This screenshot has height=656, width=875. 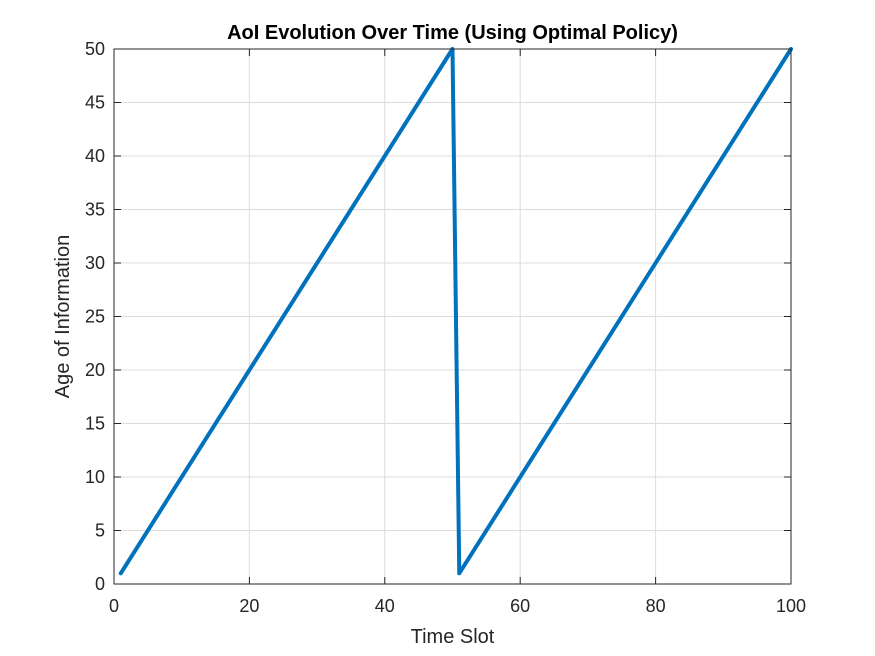 What do you see at coordinates (100, 584) in the screenshot?
I see `y-tick-label: 0` at bounding box center [100, 584].